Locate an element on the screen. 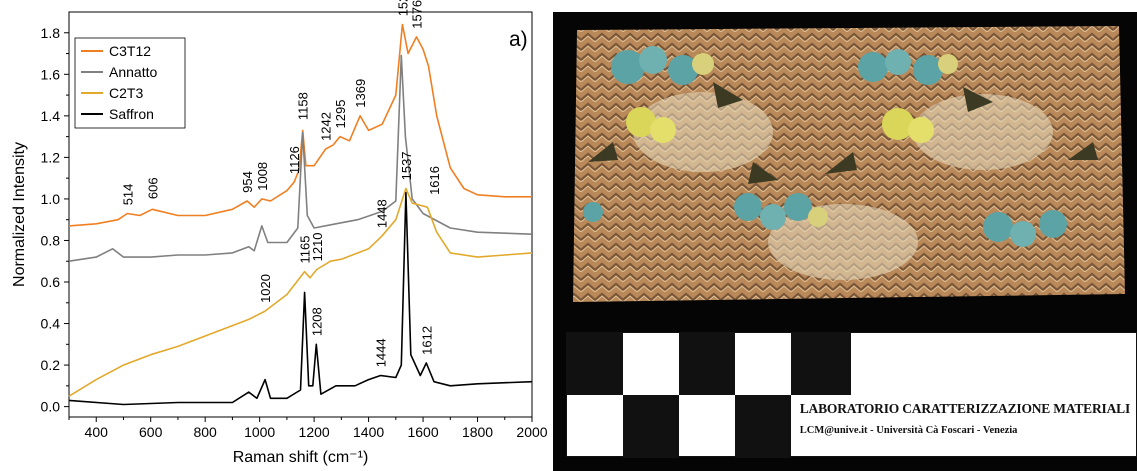 Image resolution: width=1137 pixels, height=471 pixels. checkerboard-scale is located at coordinates (709, 395).